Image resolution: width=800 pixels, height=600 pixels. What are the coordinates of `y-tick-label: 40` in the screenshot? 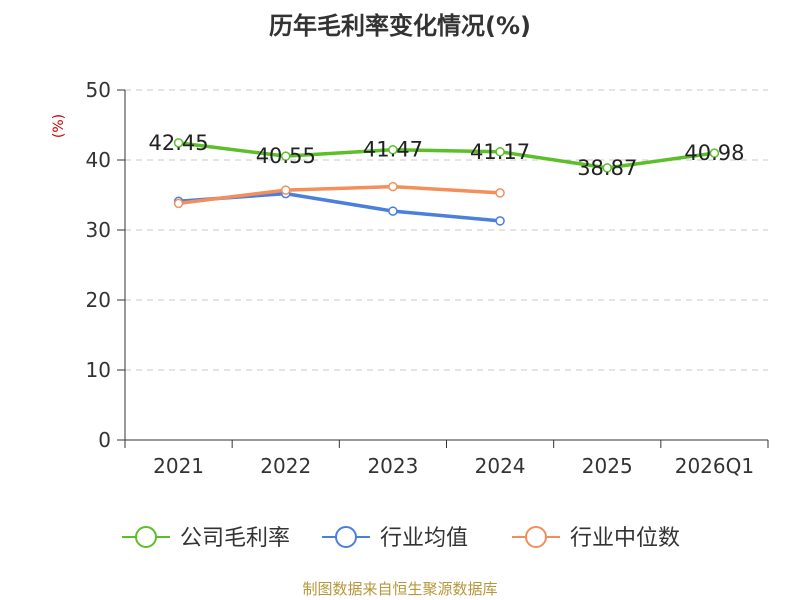 It's located at (98, 160).